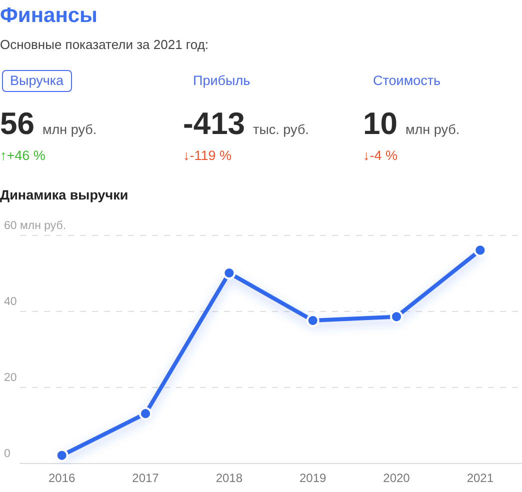  What do you see at coordinates (17, 123) in the screenshot?
I see `text: 56` at bounding box center [17, 123].